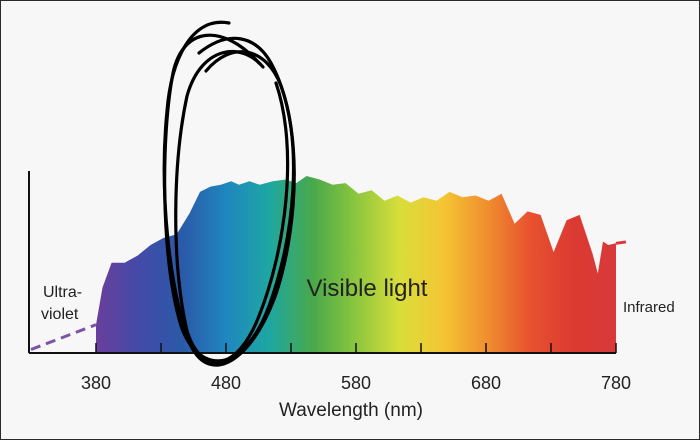  Describe the element at coordinates (226, 383) in the screenshot. I see `x-tick-label: 480` at that location.